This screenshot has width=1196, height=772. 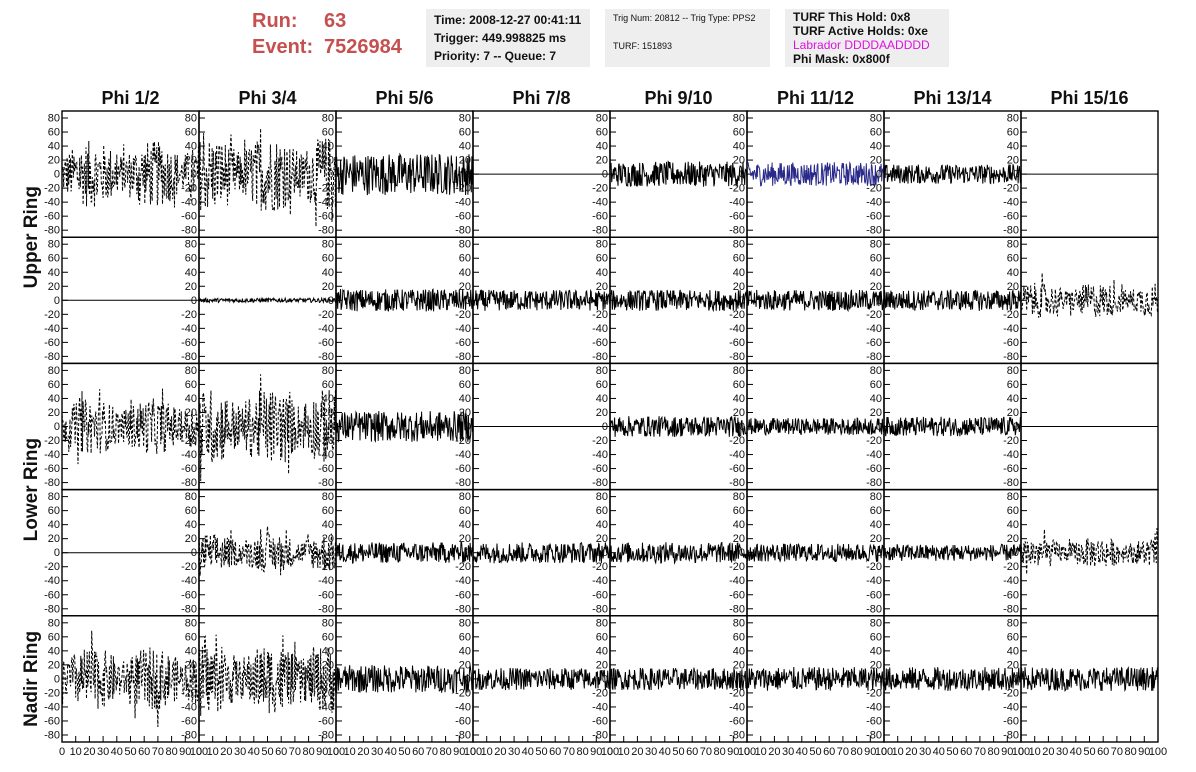 What do you see at coordinates (761, 752) in the screenshot?
I see `x-tick-label: 10` at bounding box center [761, 752].